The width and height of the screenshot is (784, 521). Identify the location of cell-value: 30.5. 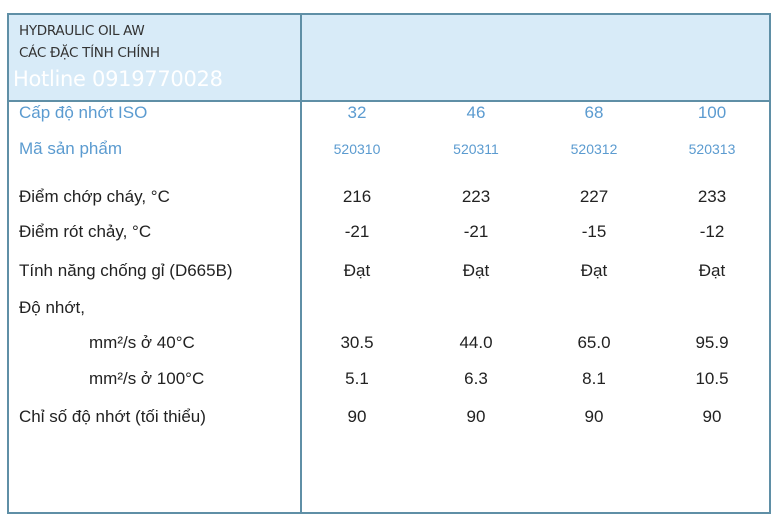
(357, 342).